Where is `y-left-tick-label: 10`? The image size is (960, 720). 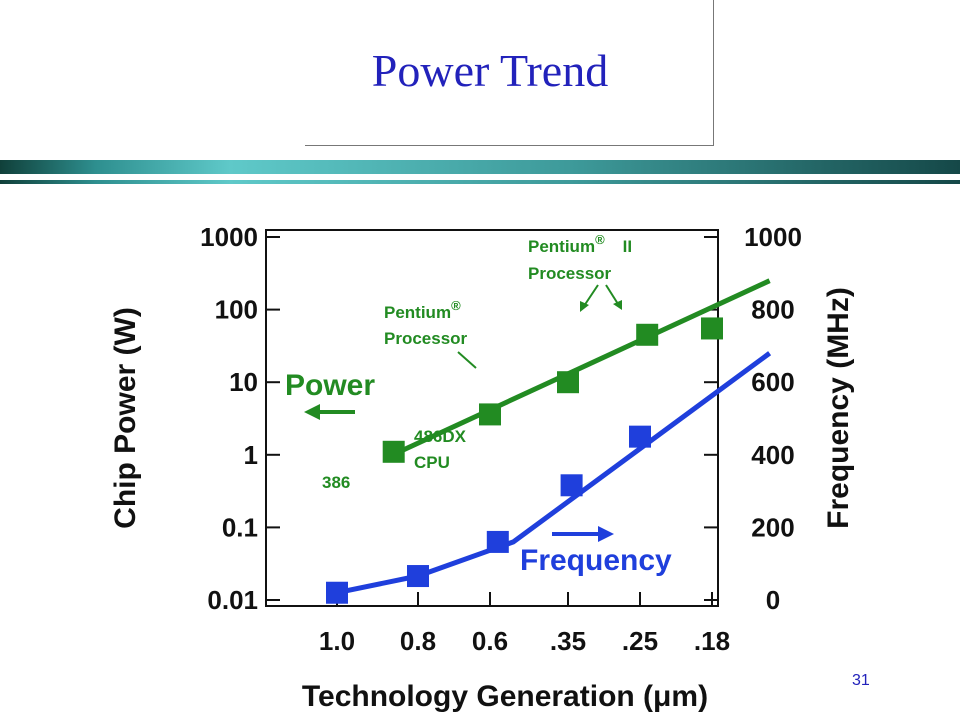 y-left-tick-label: 10 is located at coordinates (243, 382).